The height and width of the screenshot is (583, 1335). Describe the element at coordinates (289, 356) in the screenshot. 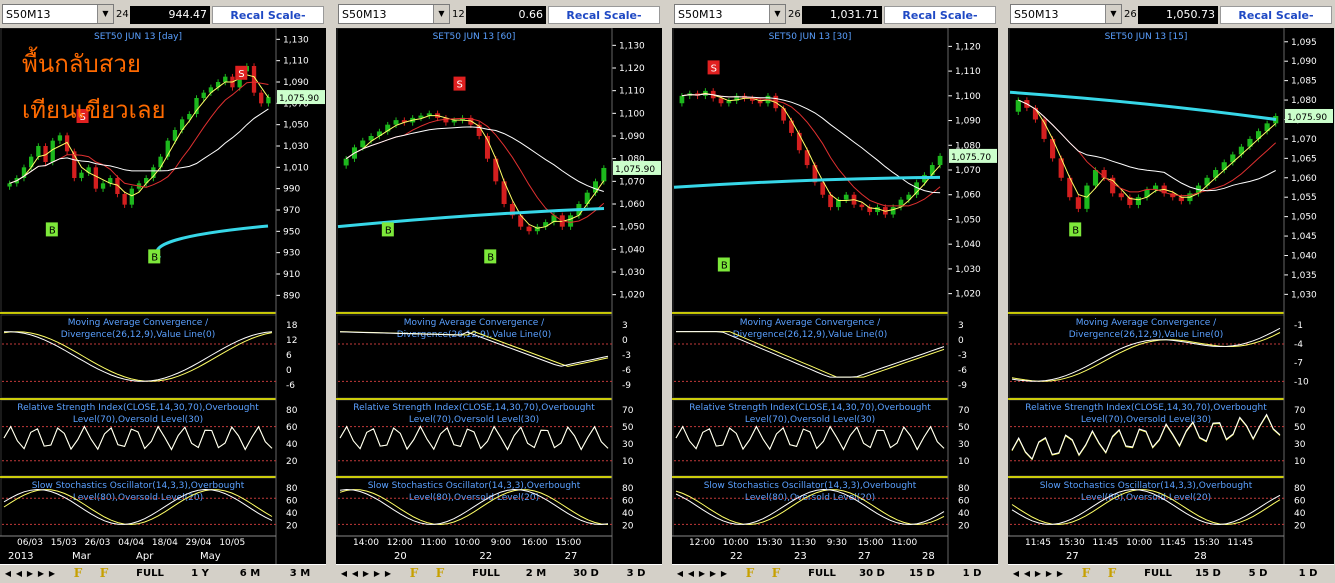

I see `y-tick-label: 6` at that location.